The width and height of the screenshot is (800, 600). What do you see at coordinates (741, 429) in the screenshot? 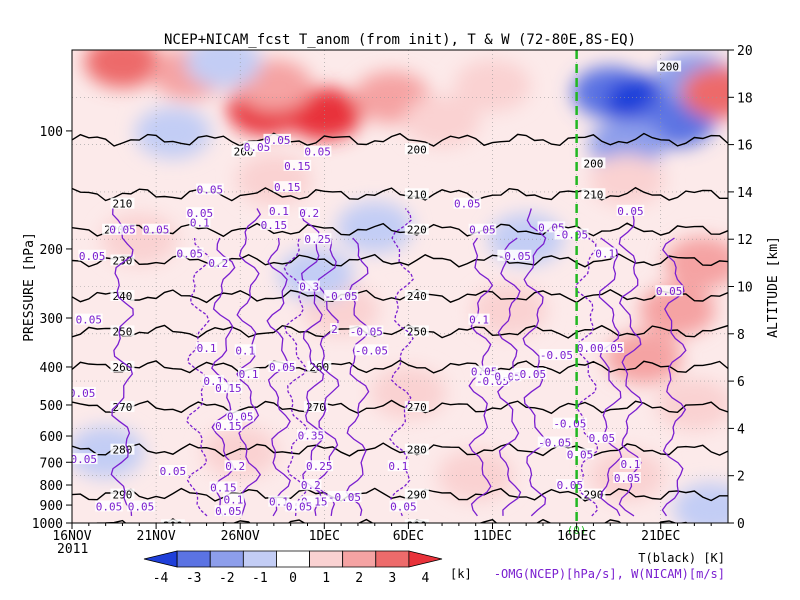
I see `y-right-tick-label: 4` at bounding box center [741, 429].